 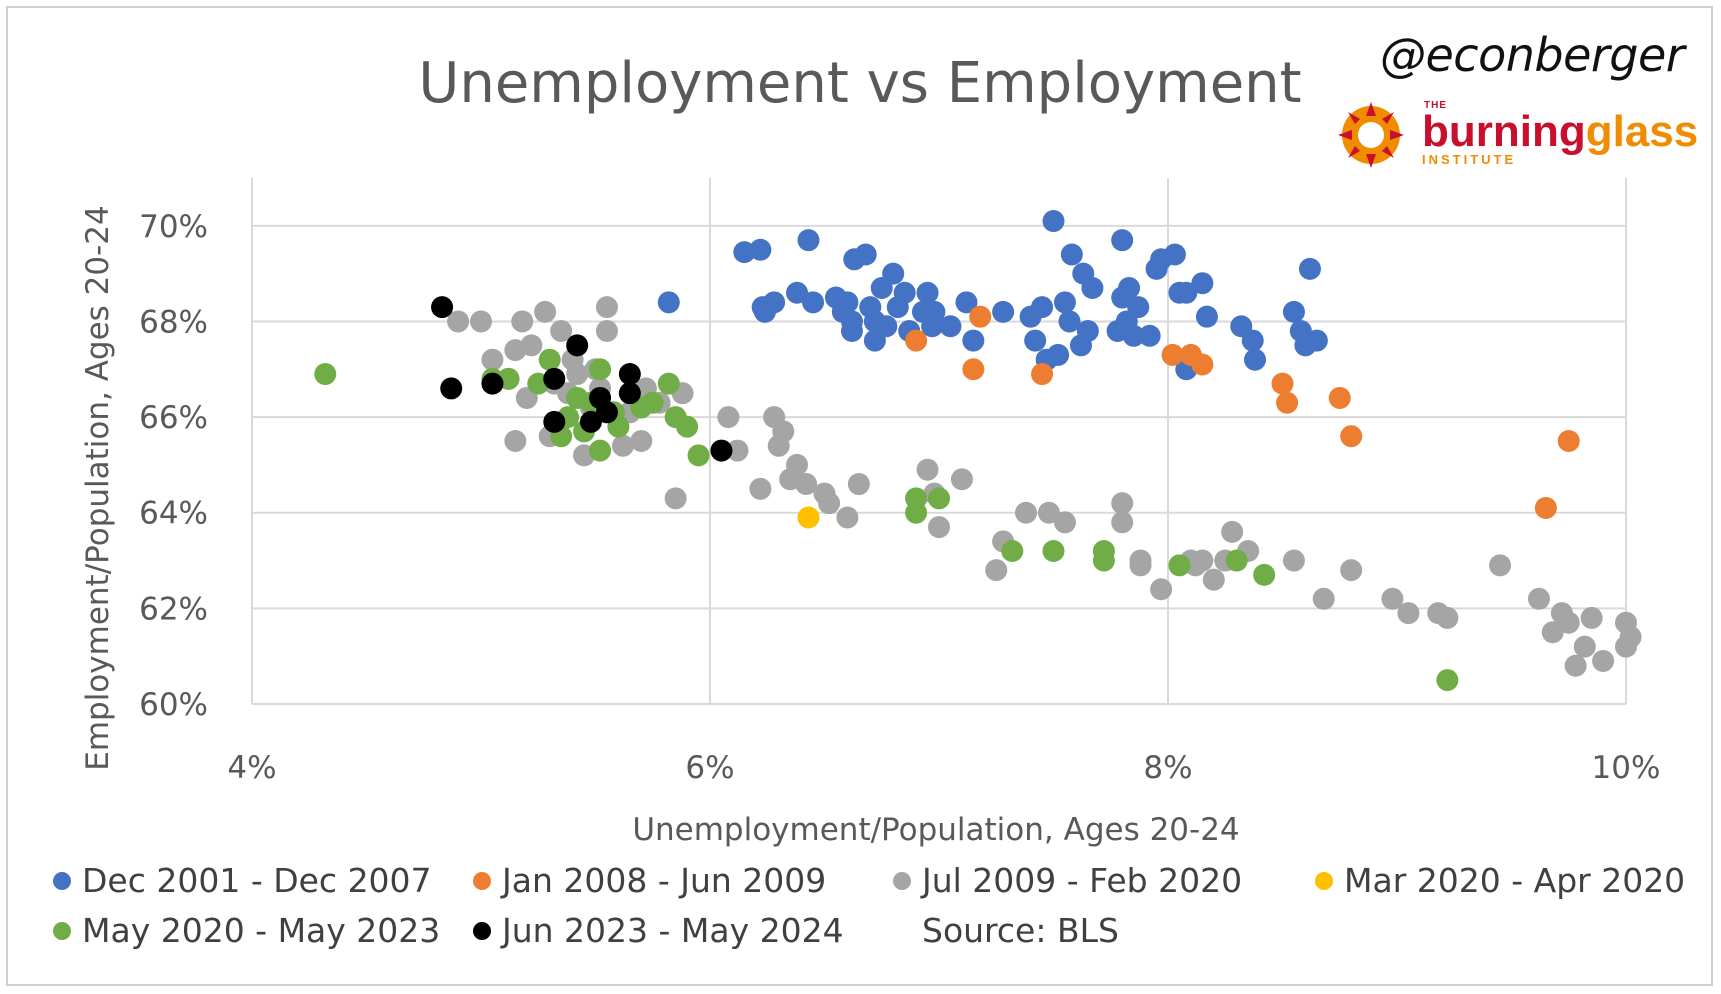 I want to click on y-tick-label: 66%, so click(x=173, y=418).